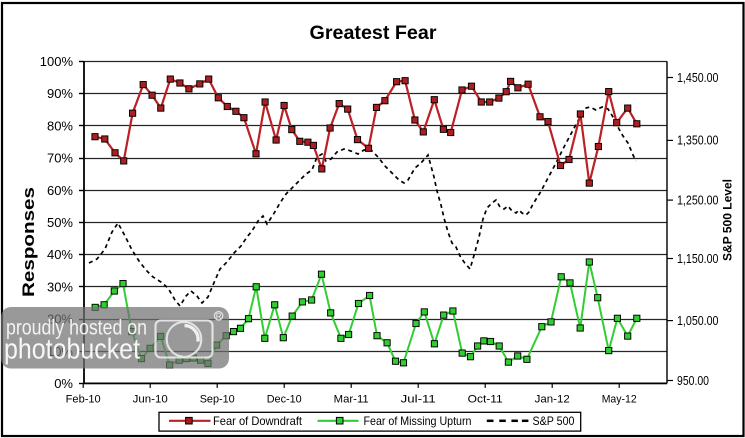  Describe the element at coordinates (76, 328) in the screenshot. I see `svg-text: proudly hosted on` at that location.